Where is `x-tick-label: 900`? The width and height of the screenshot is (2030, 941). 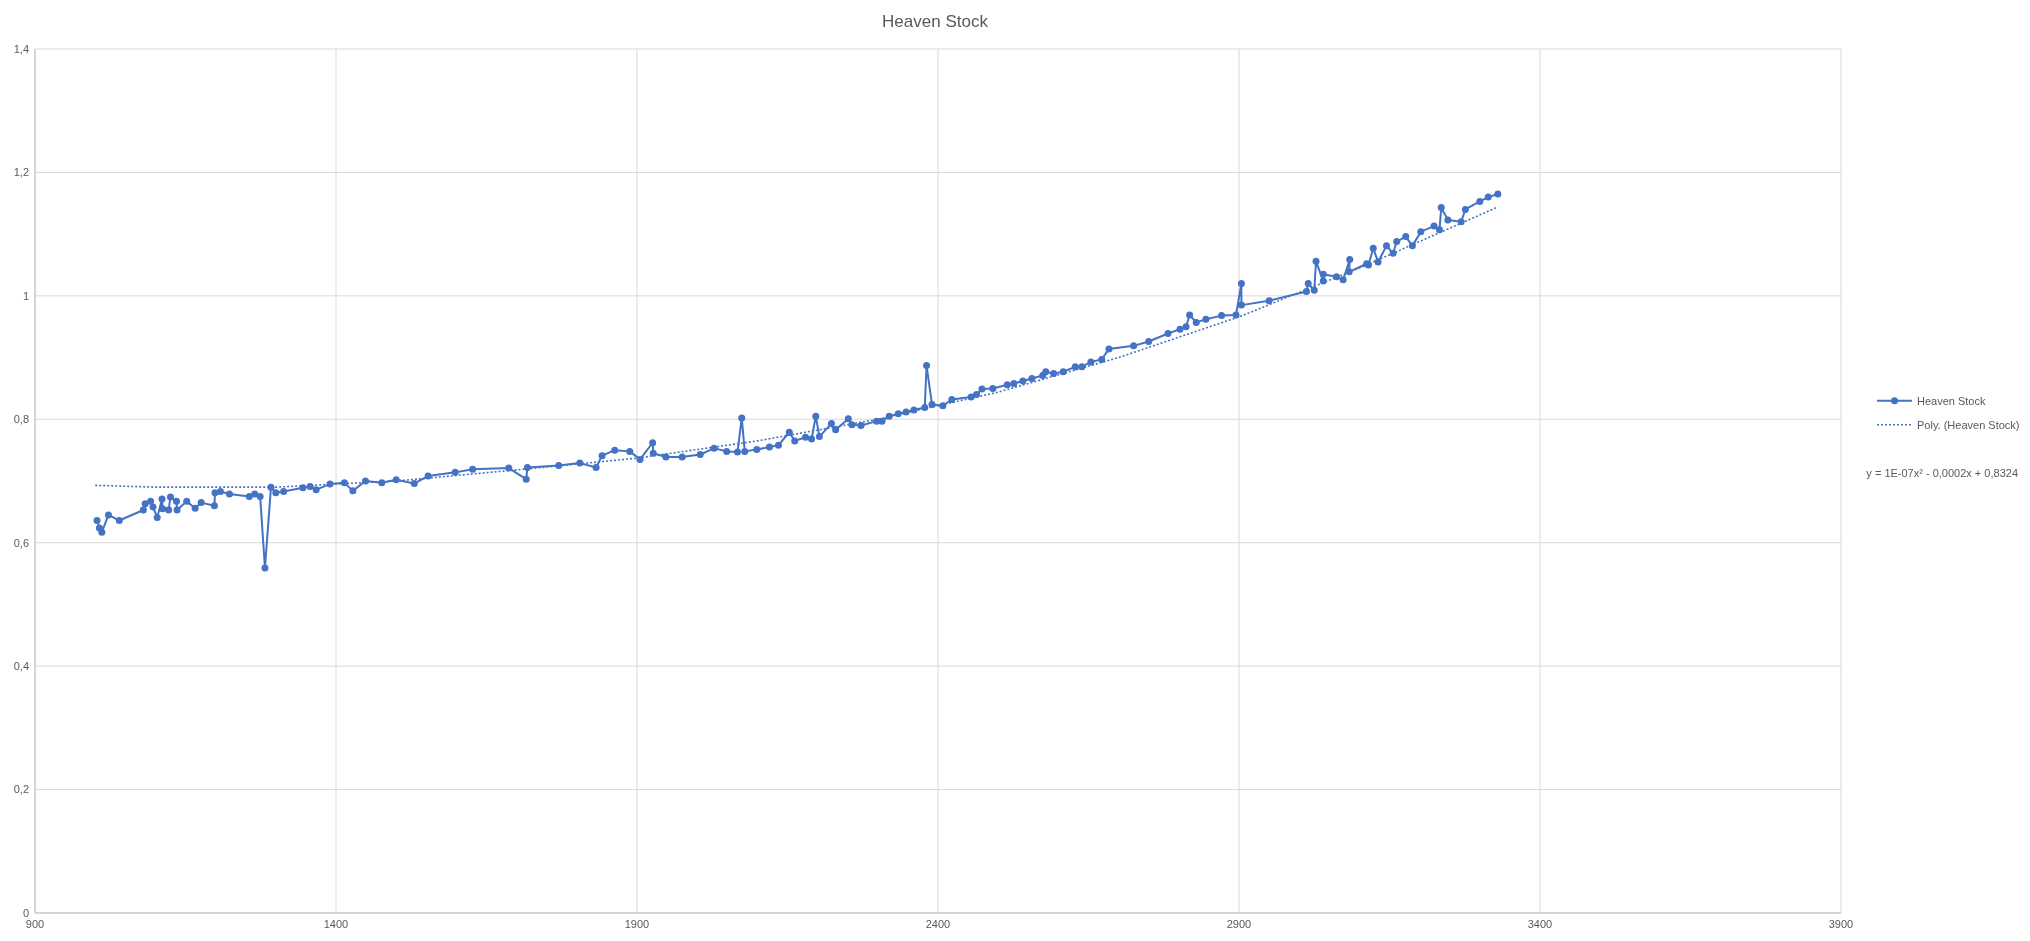
x-tick-label: 900 is located at coordinates (35, 924).